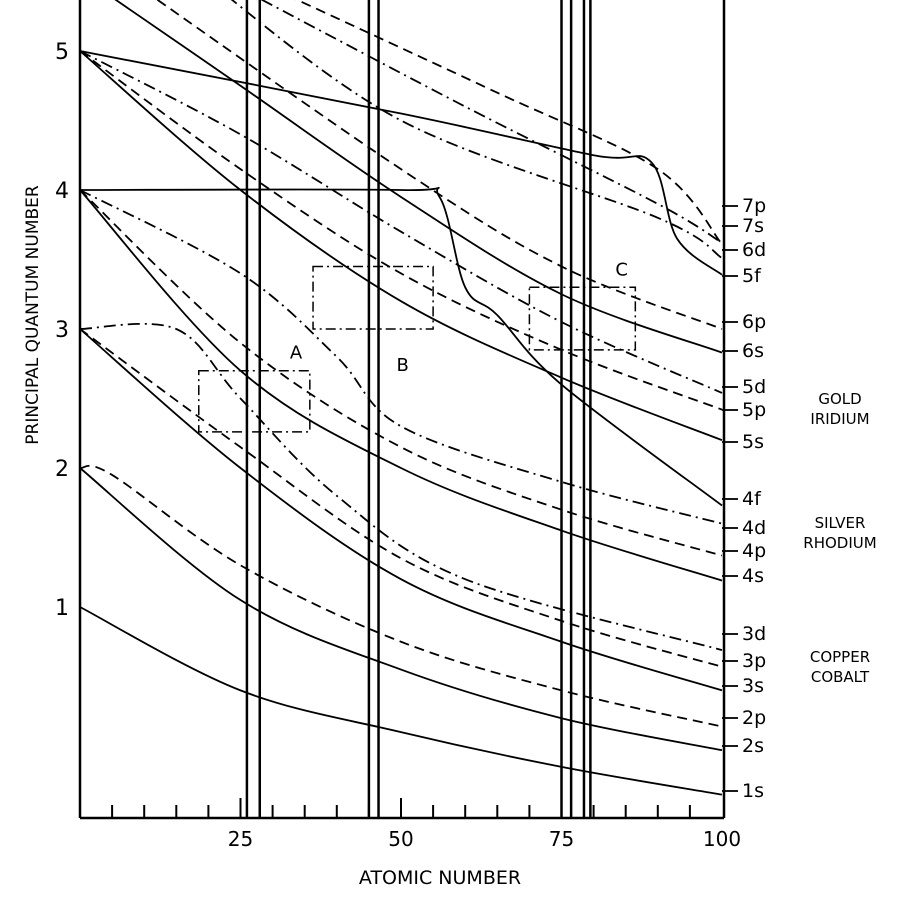  What do you see at coordinates (440, 878) in the screenshot?
I see `x-axis-label: ATOMIC NUMBER` at bounding box center [440, 878].